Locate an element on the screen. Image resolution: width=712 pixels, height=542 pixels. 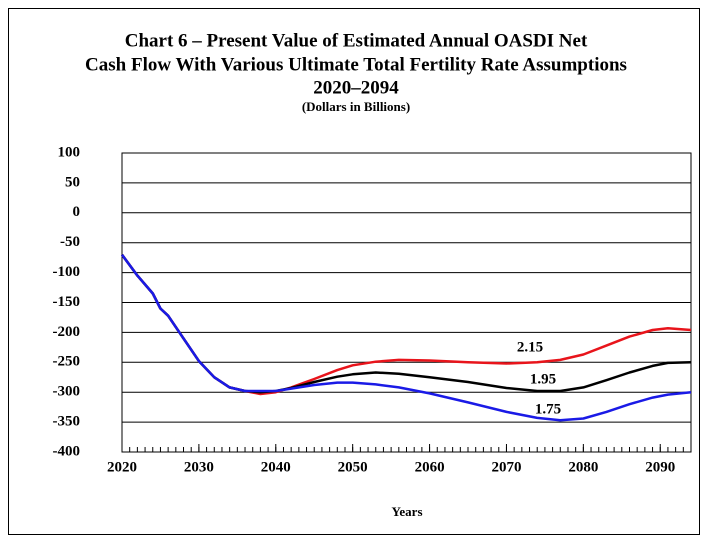
x-tick-label: 2090 is located at coordinates (660, 467).